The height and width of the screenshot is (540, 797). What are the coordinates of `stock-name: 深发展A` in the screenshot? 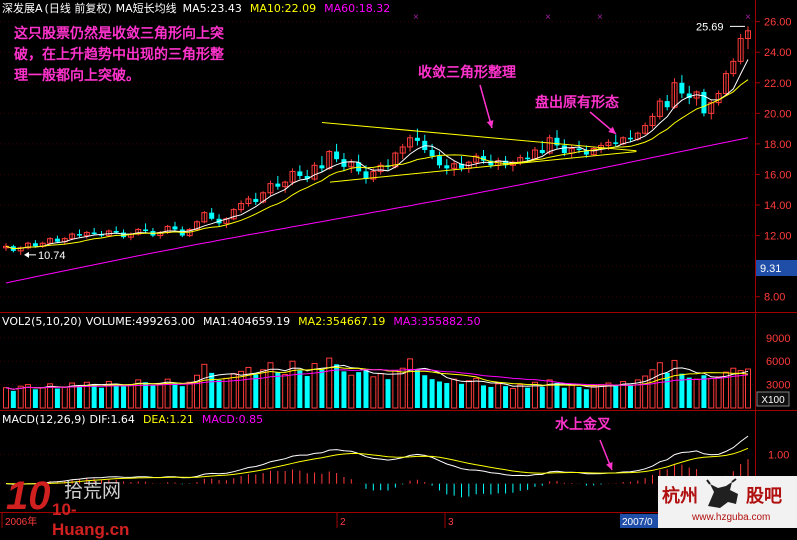 It's located at (22, 8).